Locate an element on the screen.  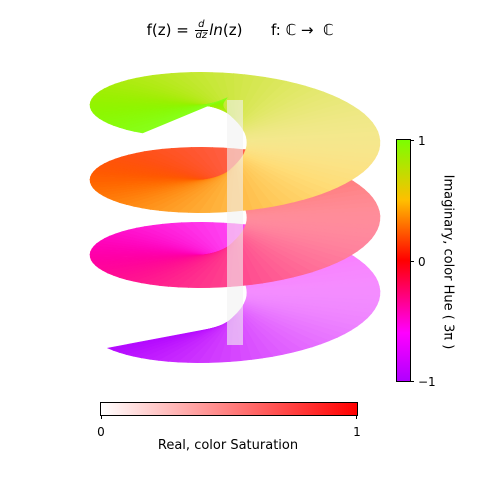
hue-tick-label: 1 is located at coordinates (422, 141).